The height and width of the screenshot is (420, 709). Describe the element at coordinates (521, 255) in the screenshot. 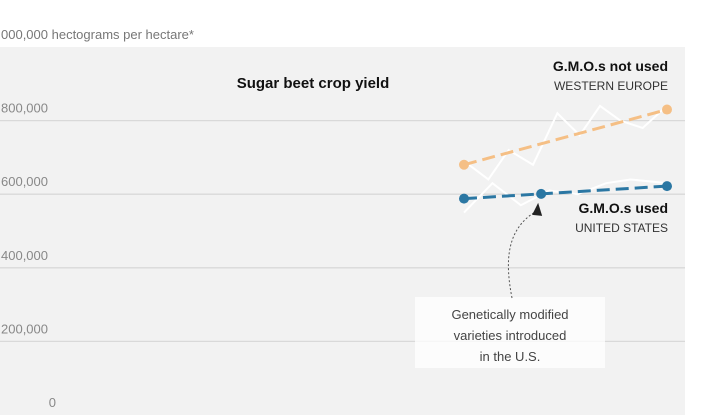

I see `annotation-arrow` at that location.